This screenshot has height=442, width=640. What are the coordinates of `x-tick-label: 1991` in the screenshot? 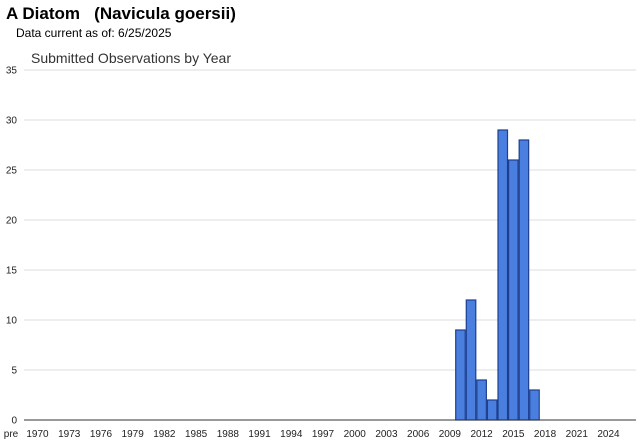 It's located at (259, 434).